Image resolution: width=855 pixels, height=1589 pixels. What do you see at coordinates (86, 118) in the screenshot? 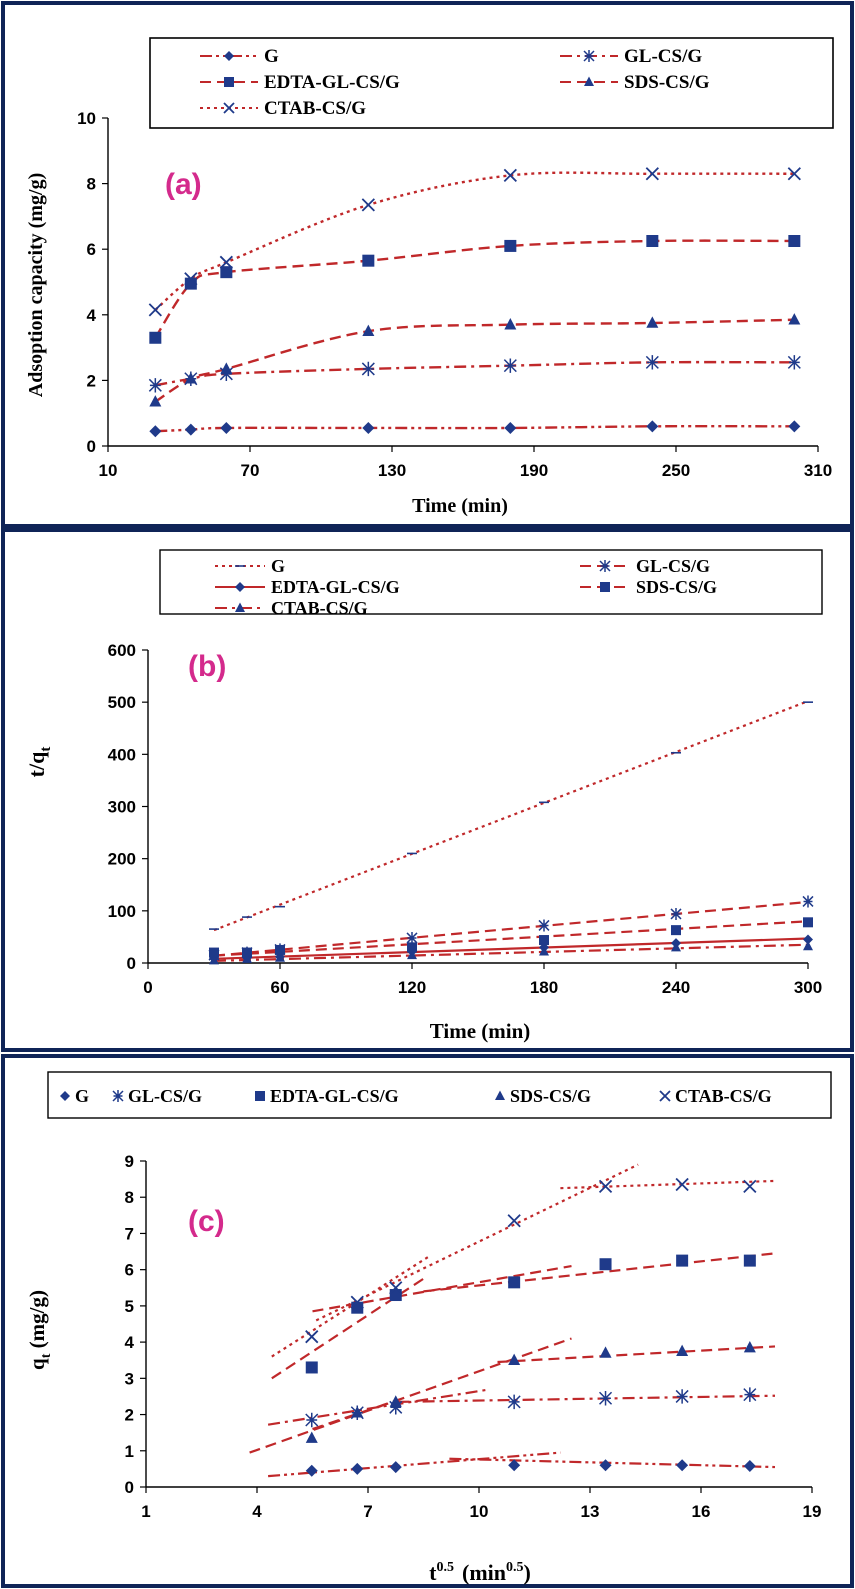
I see `panel-a-y-tick-label: 10` at bounding box center [86, 118].